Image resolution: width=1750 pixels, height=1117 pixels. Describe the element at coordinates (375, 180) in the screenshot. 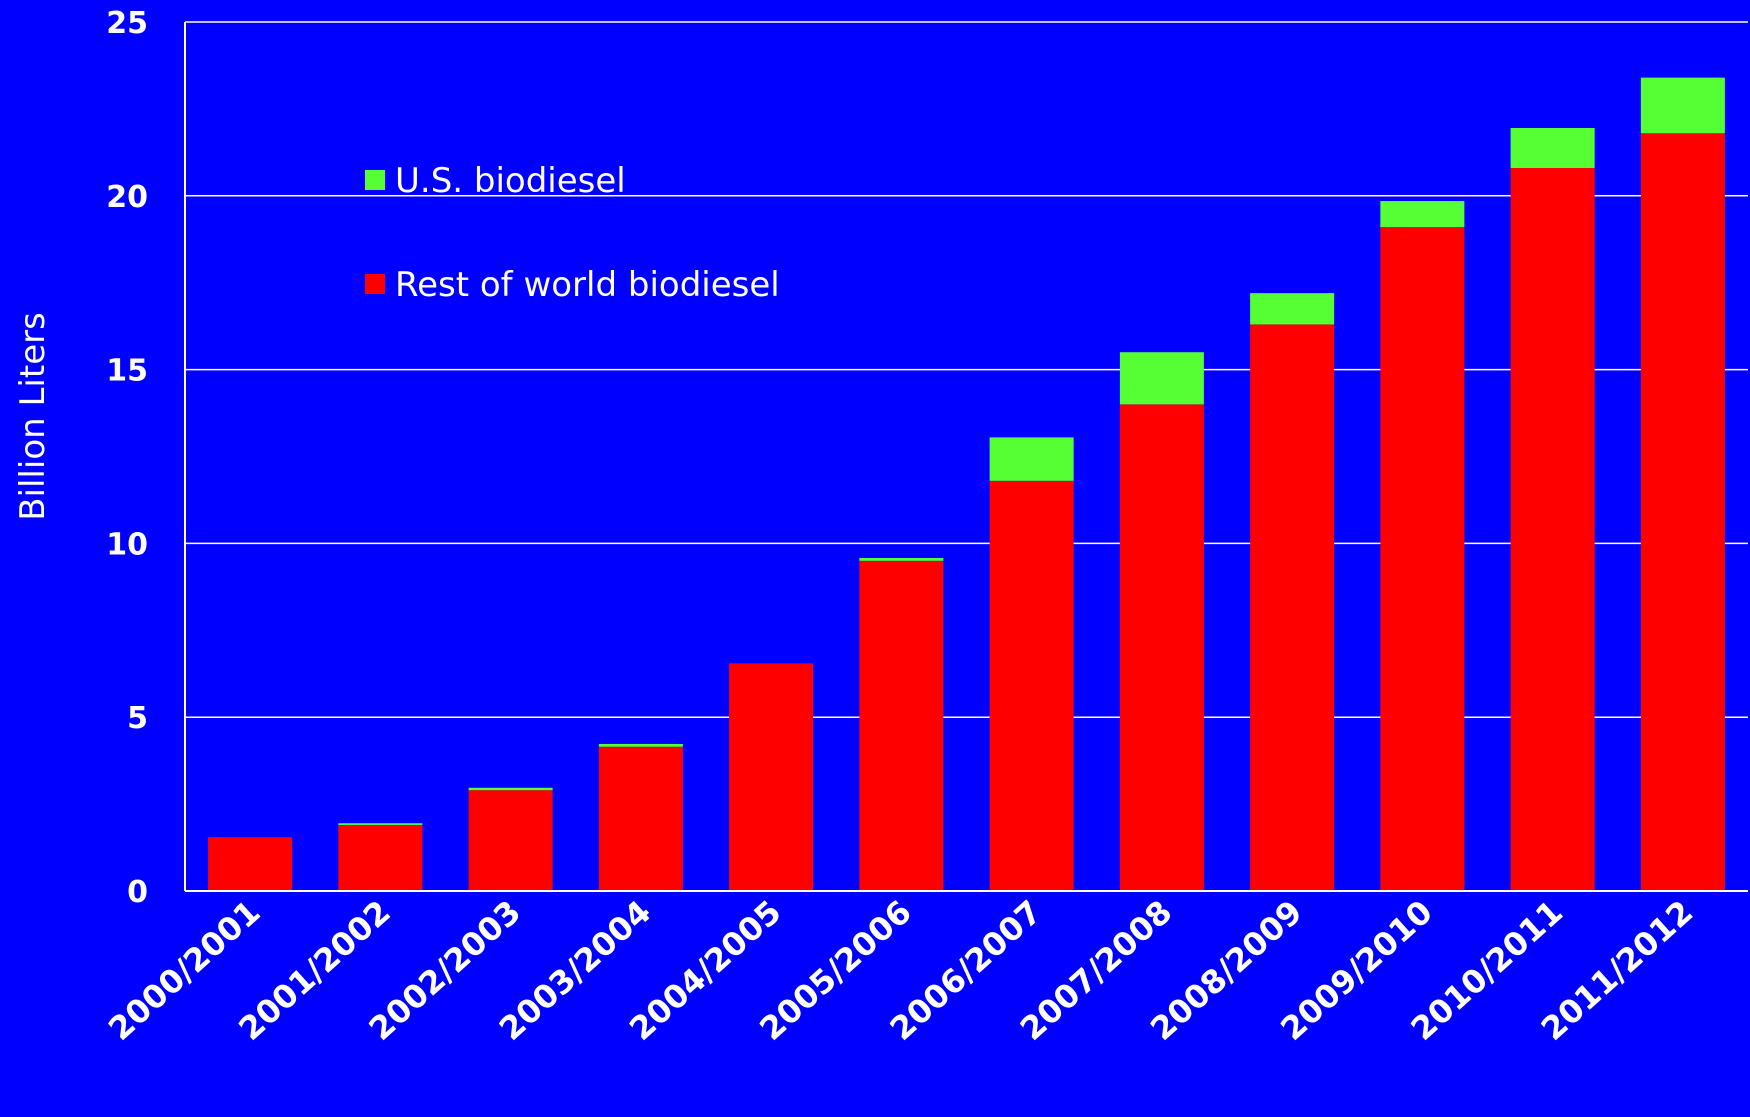

I see `legend-swatch-us` at that location.